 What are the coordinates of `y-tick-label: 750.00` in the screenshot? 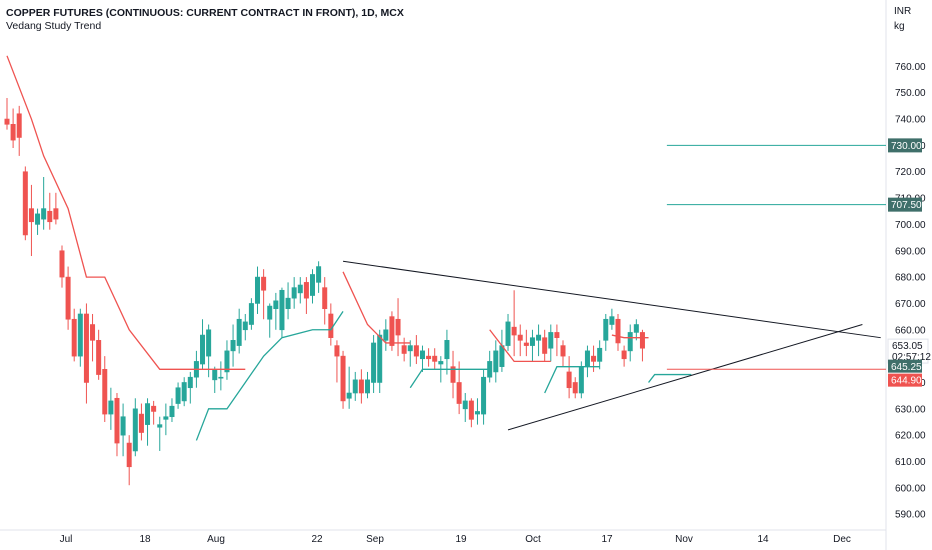 It's located at (910, 93).